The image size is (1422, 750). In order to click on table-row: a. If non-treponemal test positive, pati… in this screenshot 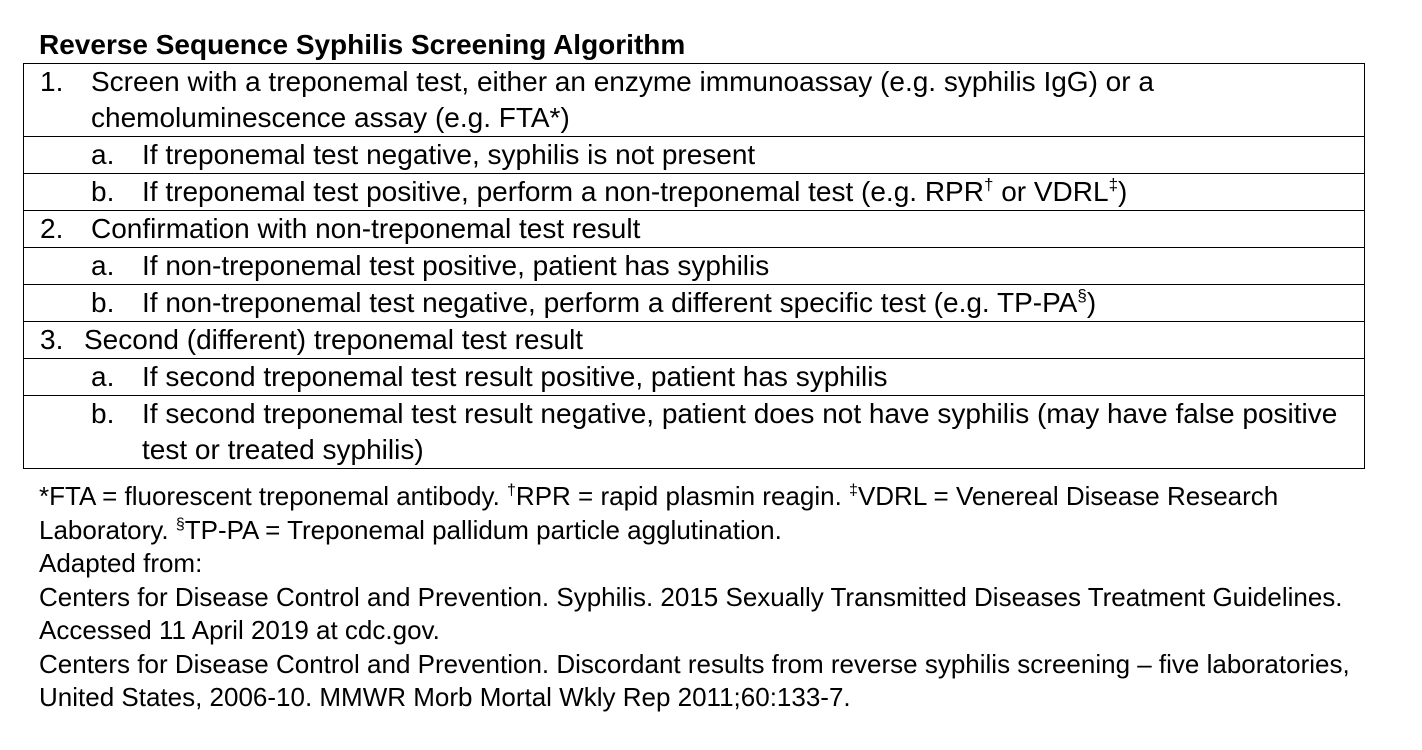, I will do `click(694, 266)`.